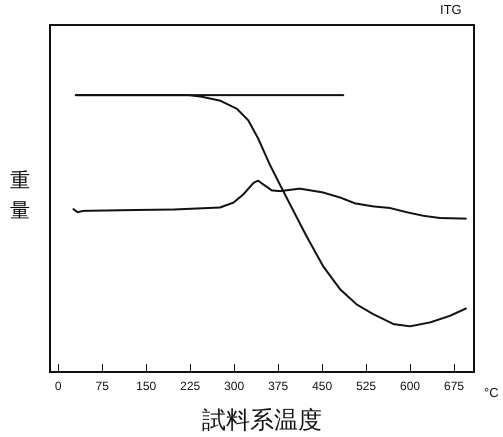 This screenshot has height=437, width=503. I want to click on x-tick-label: 375, so click(278, 386).